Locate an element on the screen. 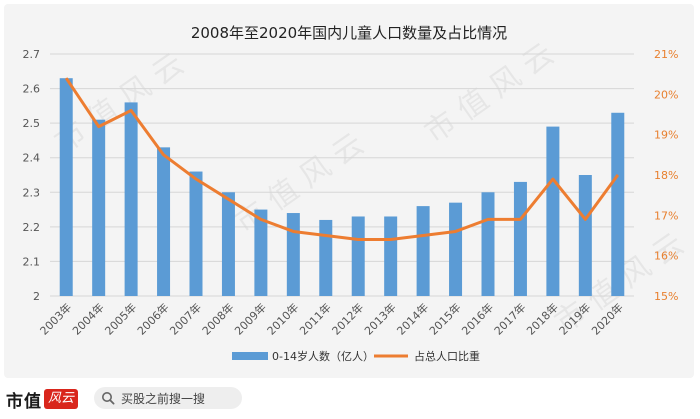  legend-label-line: 占总人口比重 is located at coordinates (447, 356).